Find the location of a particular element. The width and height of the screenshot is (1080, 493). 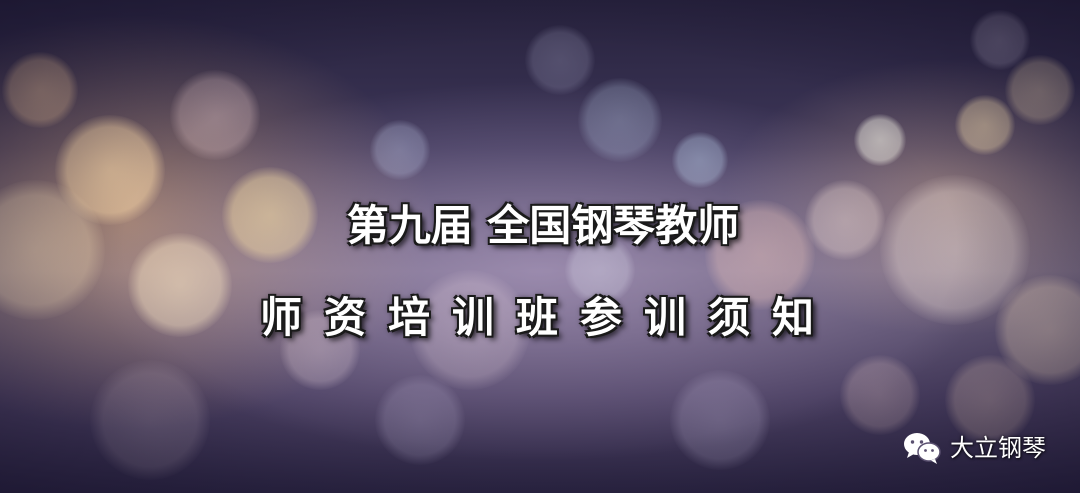

watermark-label: 大立钢琴 is located at coordinates (998, 448).